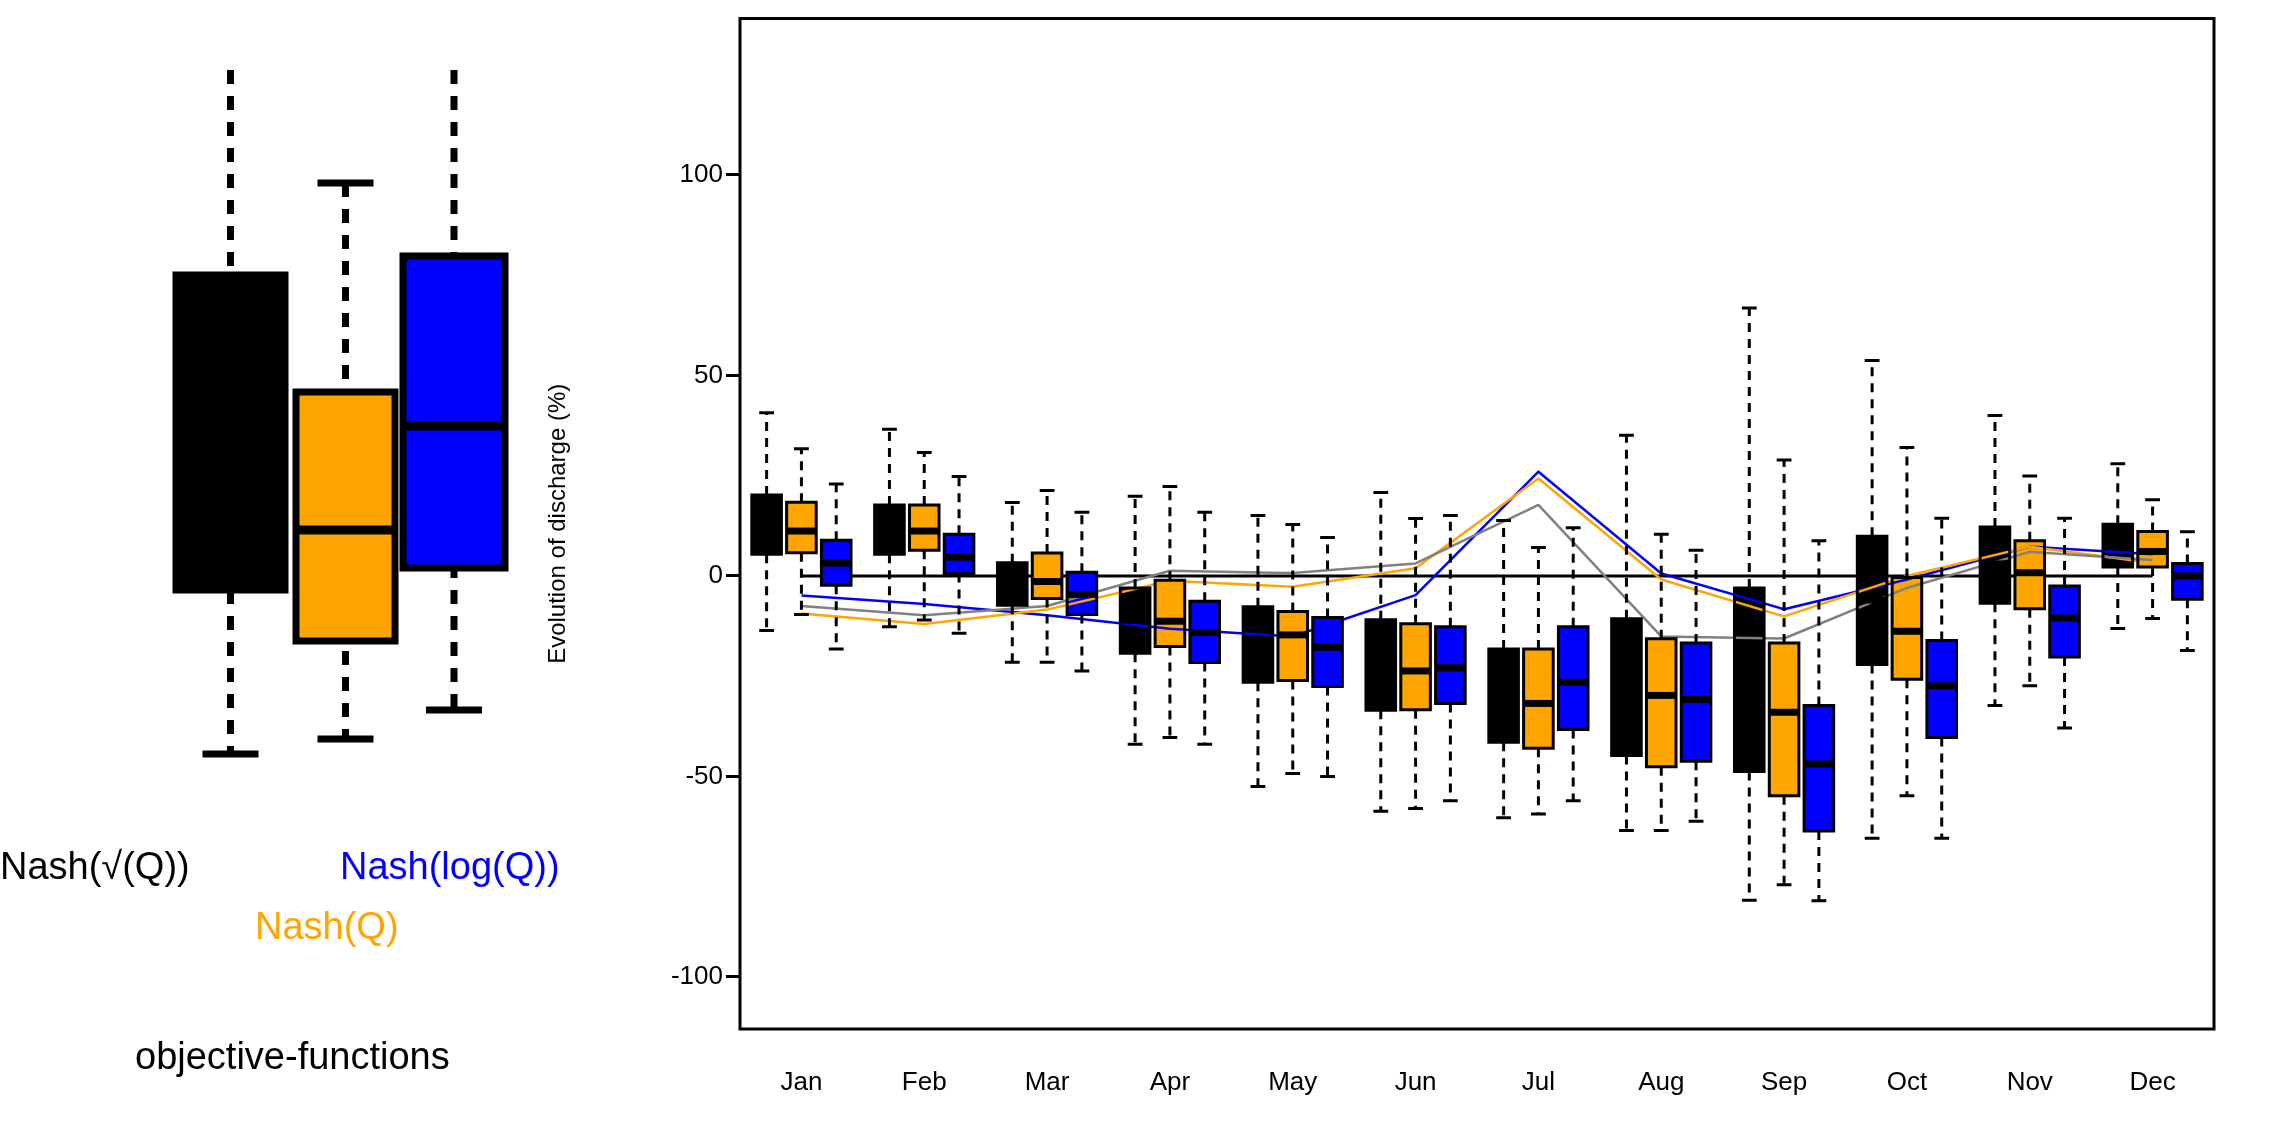 This screenshot has width=2296, height=1145. What do you see at coordinates (696, 975) in the screenshot?
I see `y-tick-label: -100` at bounding box center [696, 975].